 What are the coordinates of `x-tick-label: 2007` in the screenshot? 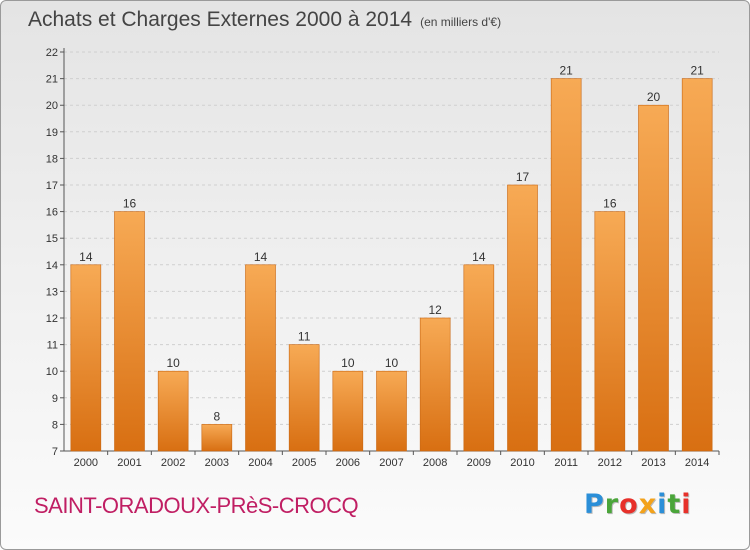 It's located at (391, 463).